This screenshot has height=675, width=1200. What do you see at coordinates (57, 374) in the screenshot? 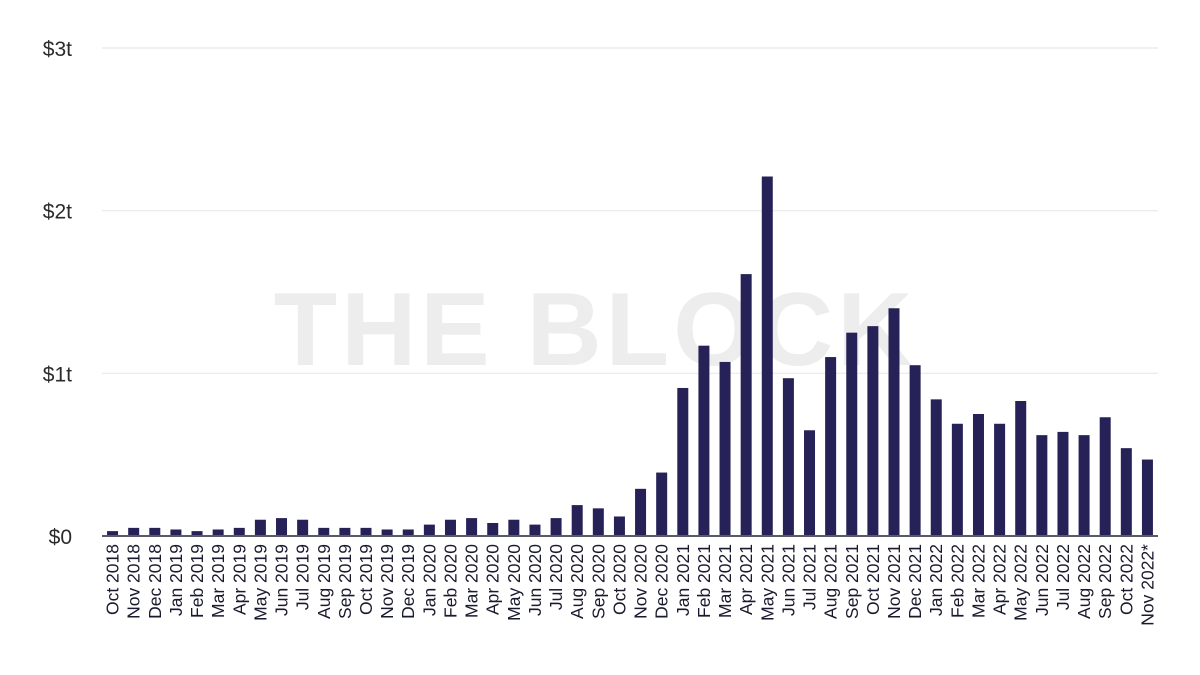
I see `y-tick-label: $1t` at bounding box center [57, 374].